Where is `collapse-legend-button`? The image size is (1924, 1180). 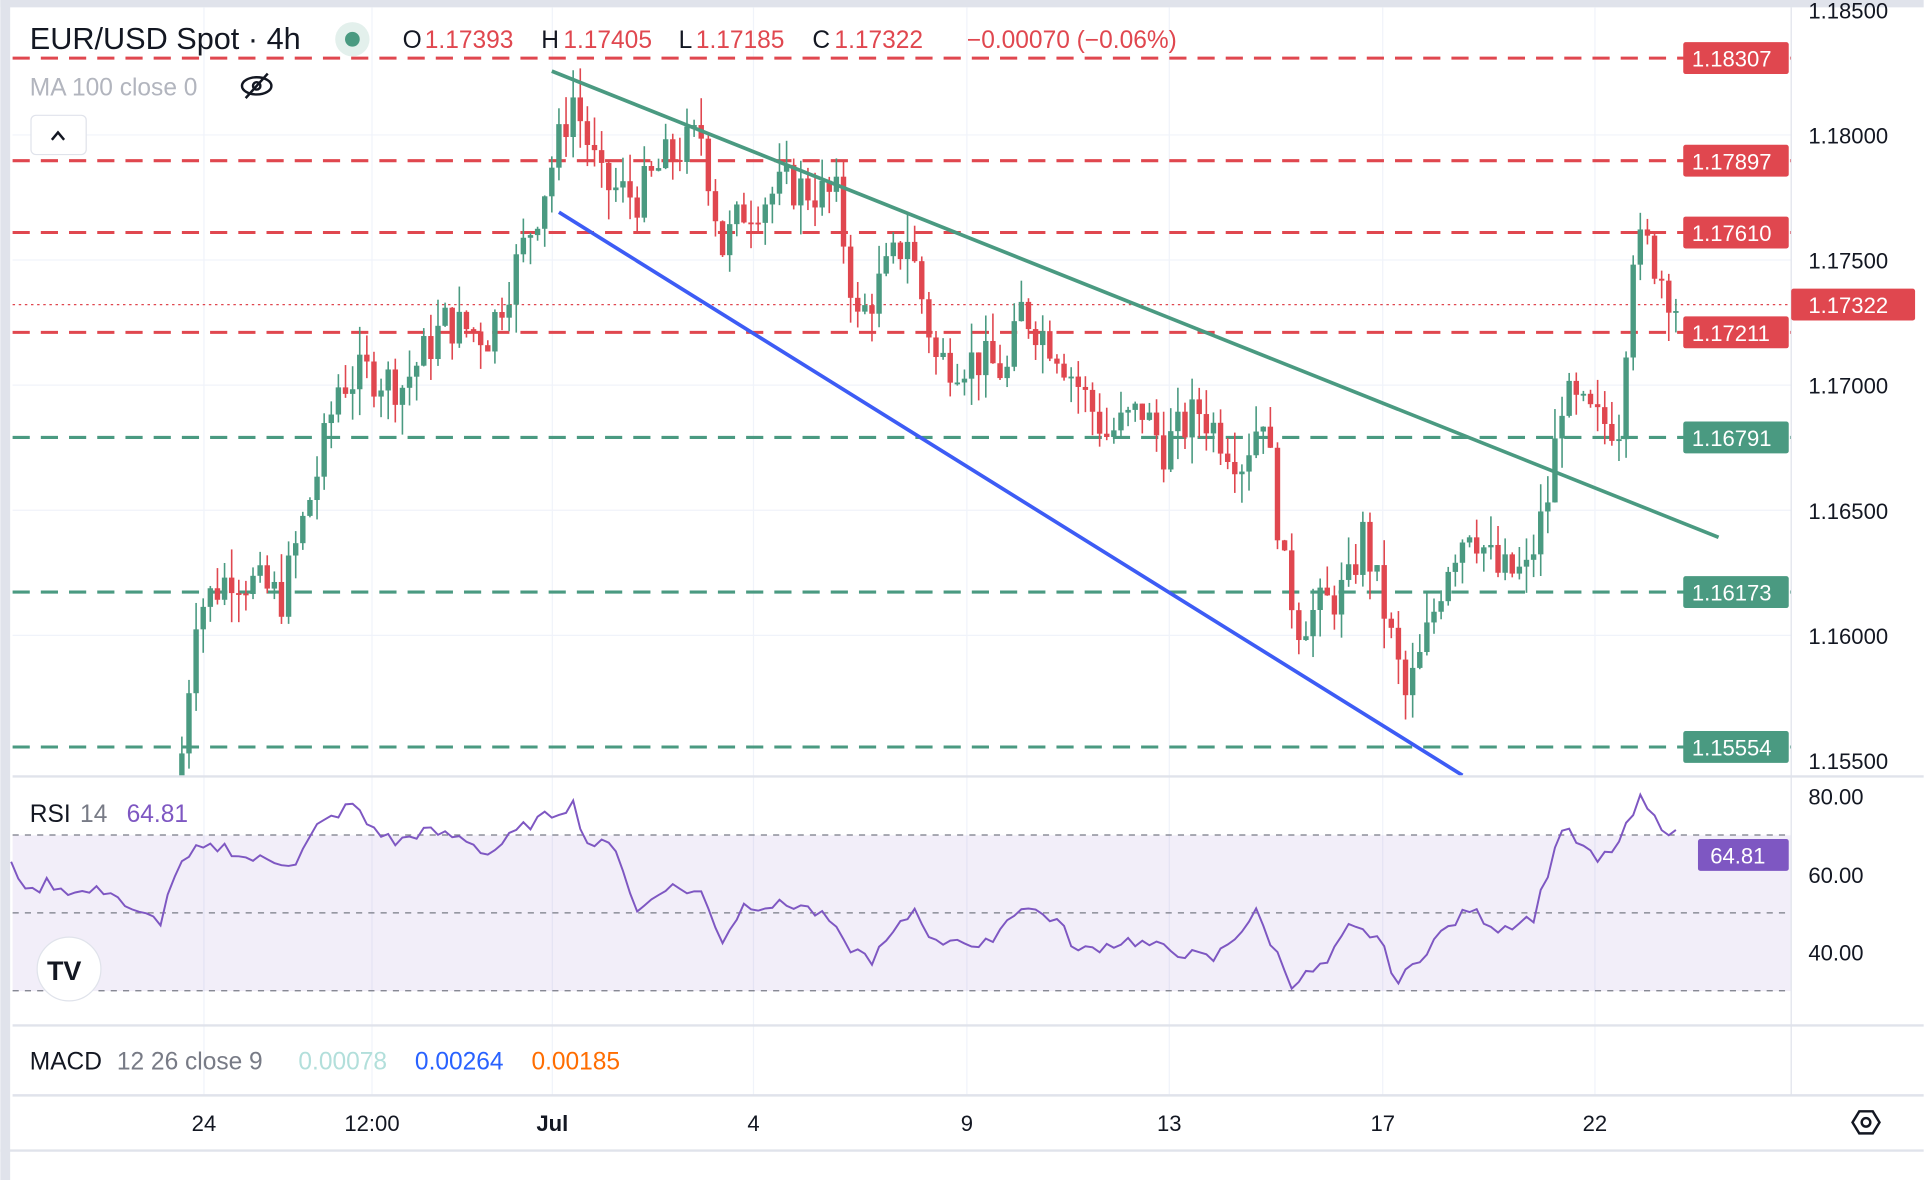
collapse-legend-button is located at coordinates (58, 135).